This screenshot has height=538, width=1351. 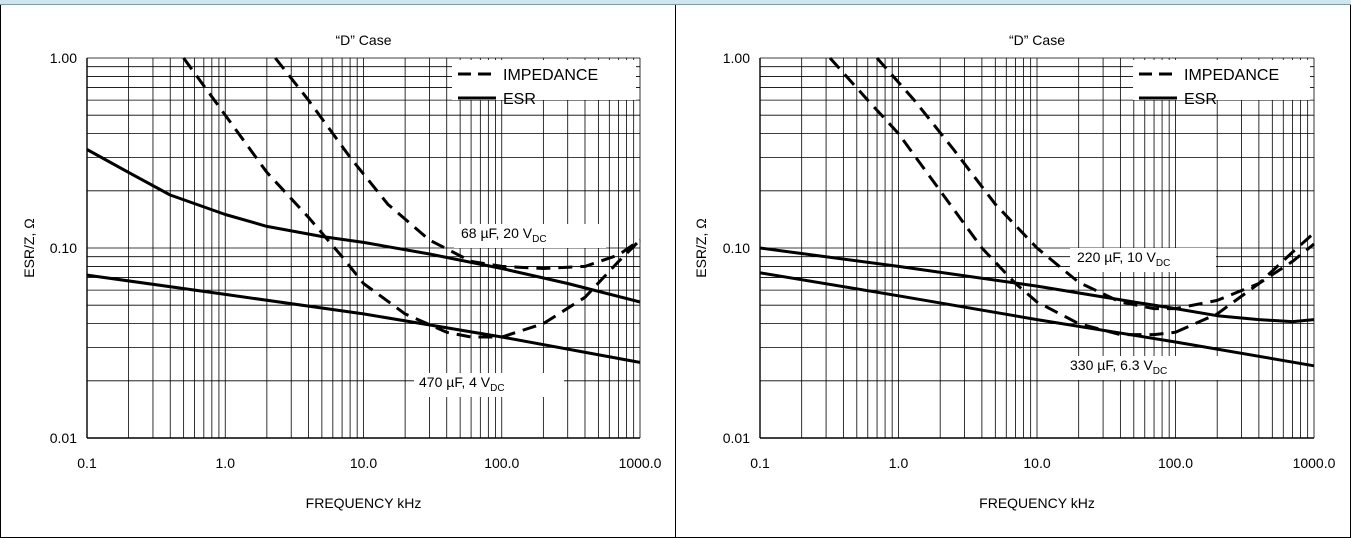 I want to click on curve-annotation: 220 µF, 10 VDC, so click(x=1123, y=259).